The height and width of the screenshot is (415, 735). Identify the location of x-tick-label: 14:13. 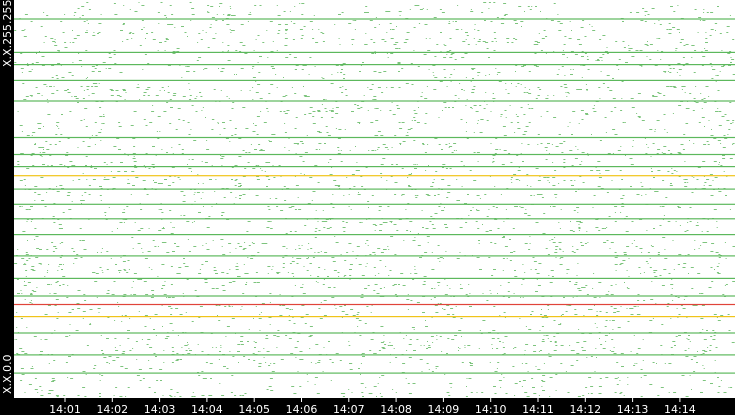
(633, 409).